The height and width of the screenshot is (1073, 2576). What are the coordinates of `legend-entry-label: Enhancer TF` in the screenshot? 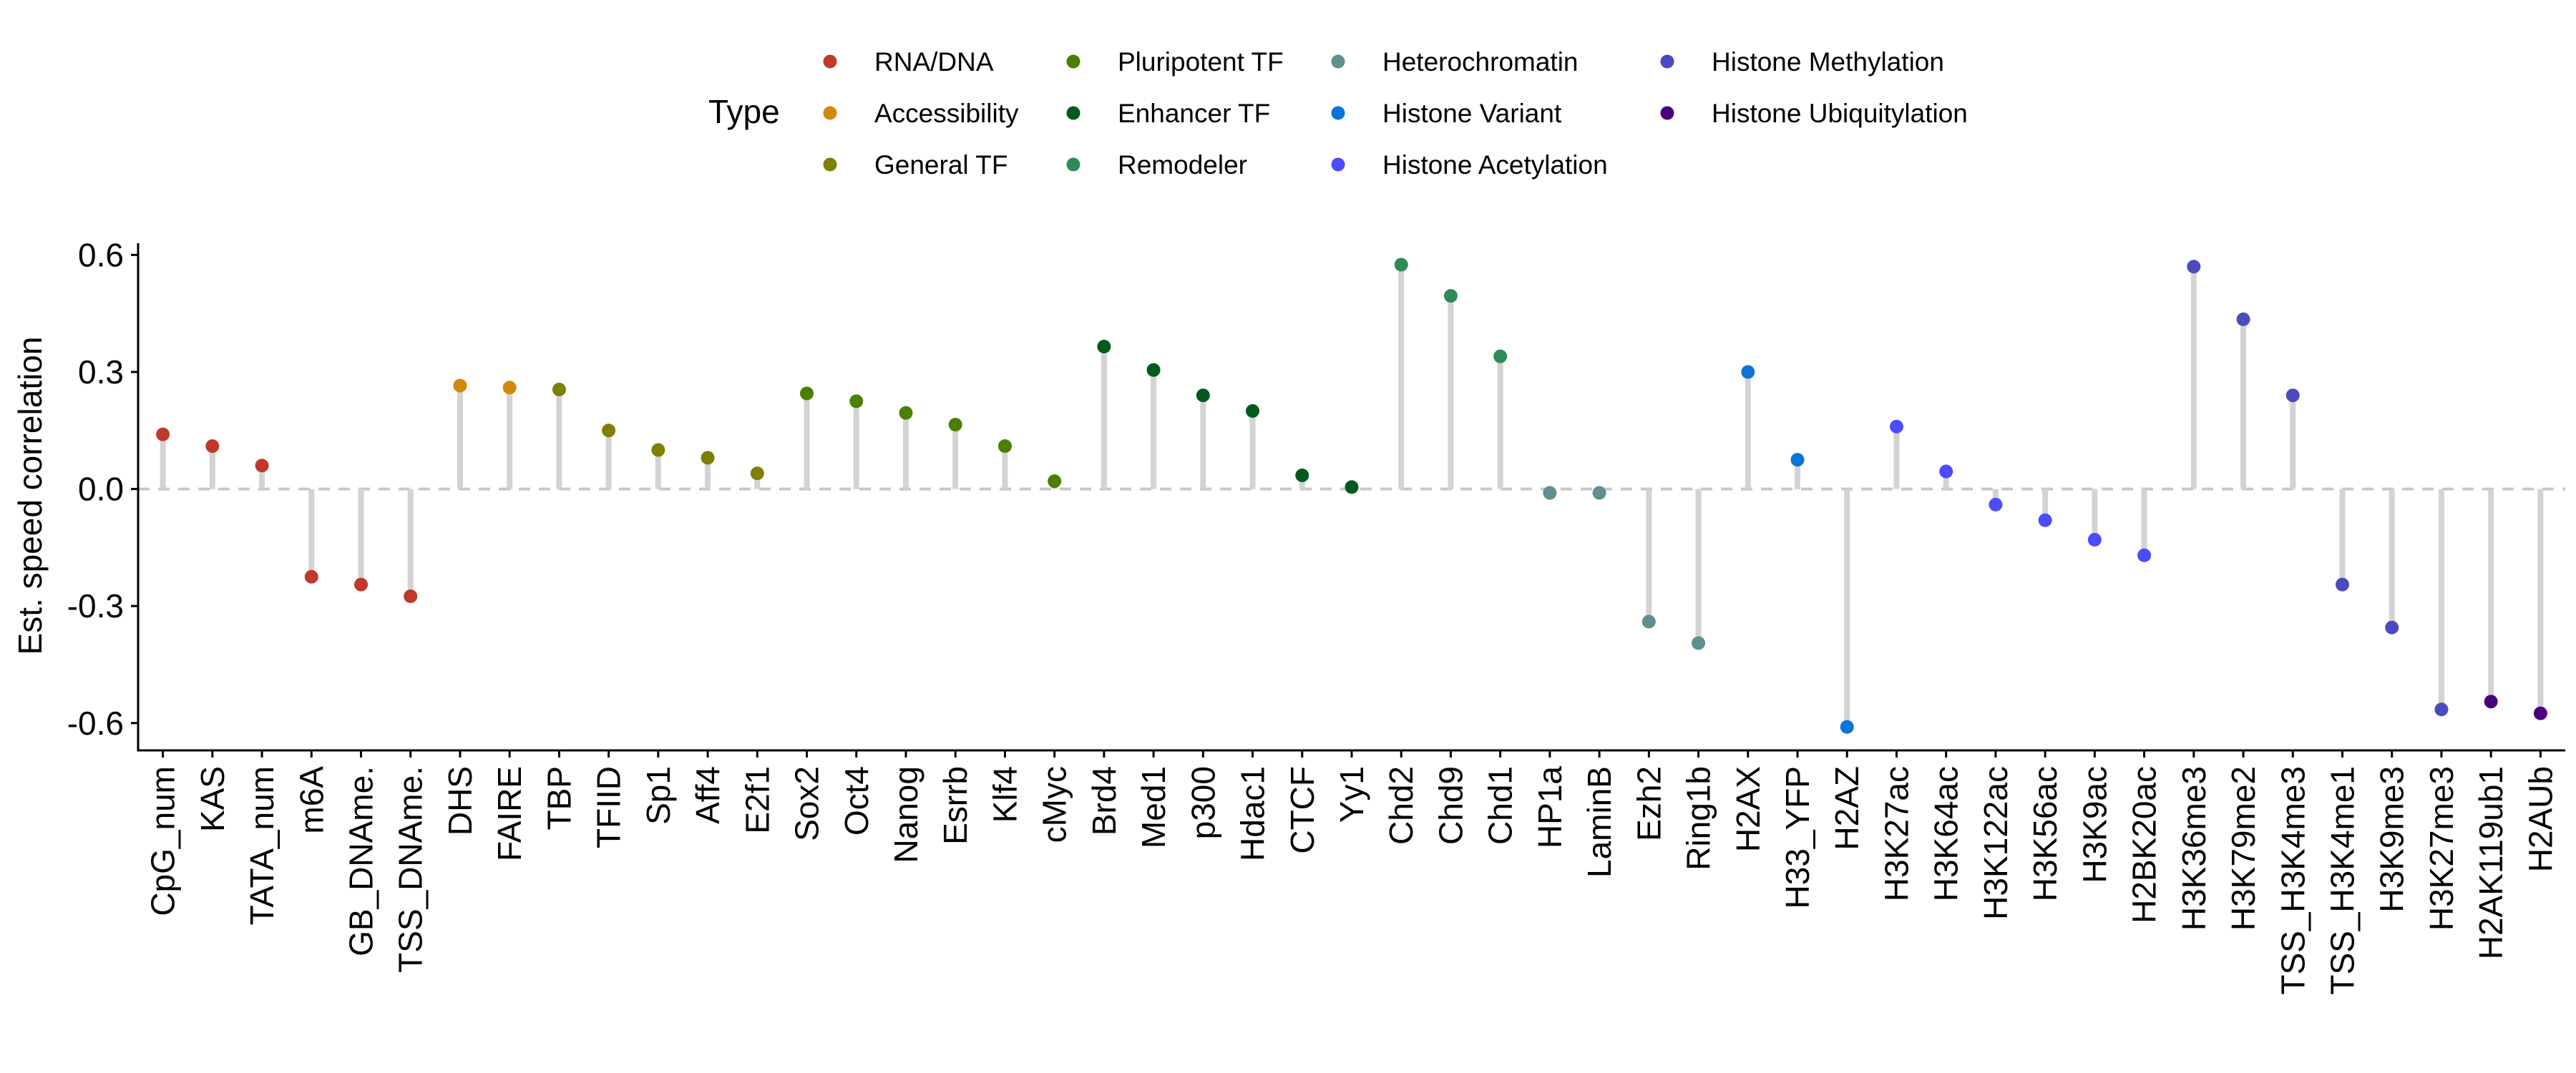 It's located at (1194, 114).